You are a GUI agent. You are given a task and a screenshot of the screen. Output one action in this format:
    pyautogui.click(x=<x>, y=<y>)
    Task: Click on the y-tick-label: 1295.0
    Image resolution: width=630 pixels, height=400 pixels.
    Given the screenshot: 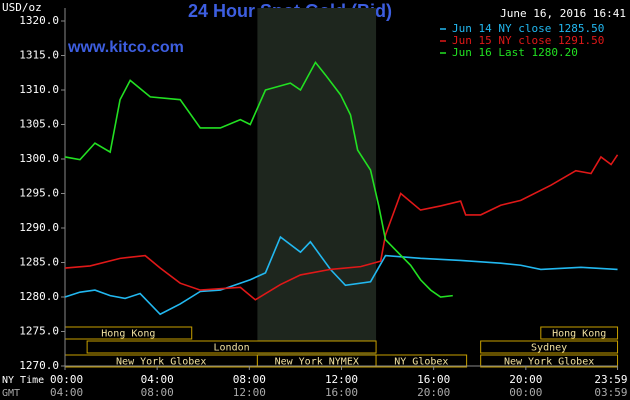 What is the action you would take?
    pyautogui.click(x=39, y=193)
    